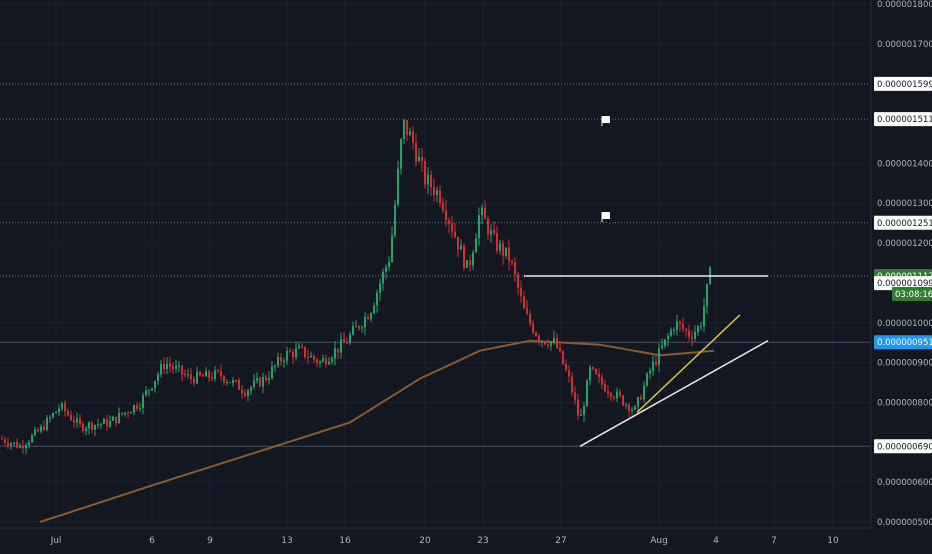 Image resolution: width=932 pixels, height=554 pixels. Describe the element at coordinates (210, 541) in the screenshot. I see `x-tick-label: 9` at that location.